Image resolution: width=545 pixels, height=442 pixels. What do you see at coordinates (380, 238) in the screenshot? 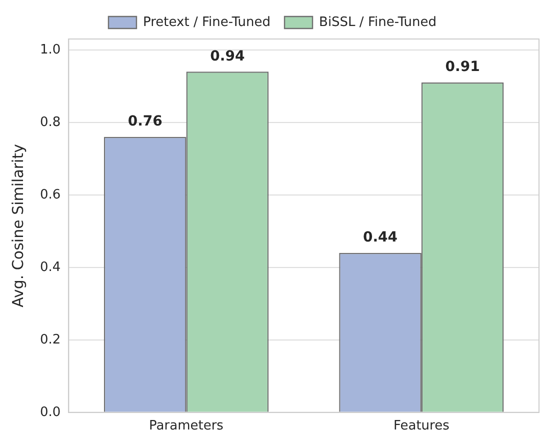
I see `data-label: 0.44` at bounding box center [380, 238].